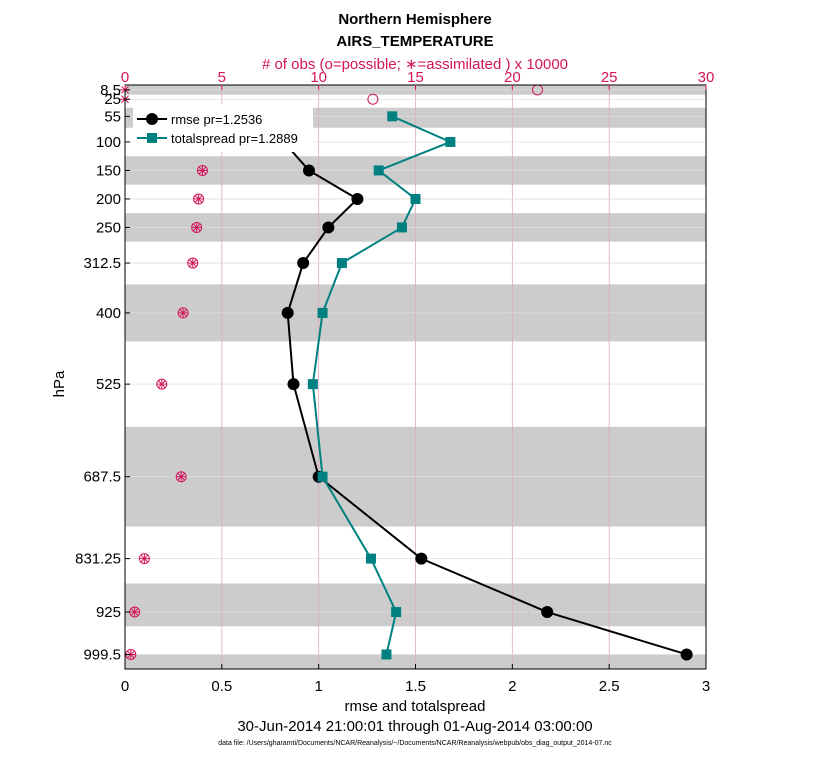 The width and height of the screenshot is (830, 760). I want to click on y-tick-label: 55, so click(112, 116).